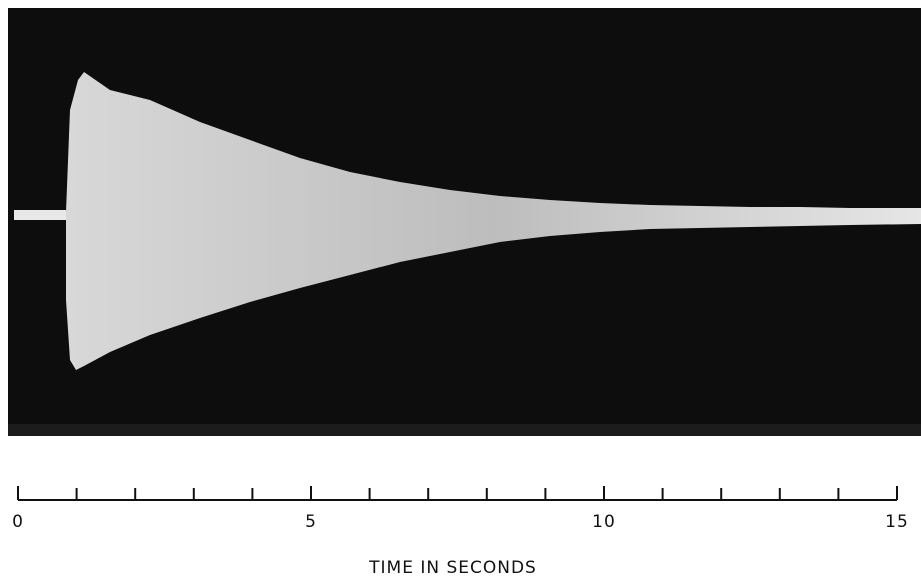  I want to click on baseline-trace, so click(40, 215).